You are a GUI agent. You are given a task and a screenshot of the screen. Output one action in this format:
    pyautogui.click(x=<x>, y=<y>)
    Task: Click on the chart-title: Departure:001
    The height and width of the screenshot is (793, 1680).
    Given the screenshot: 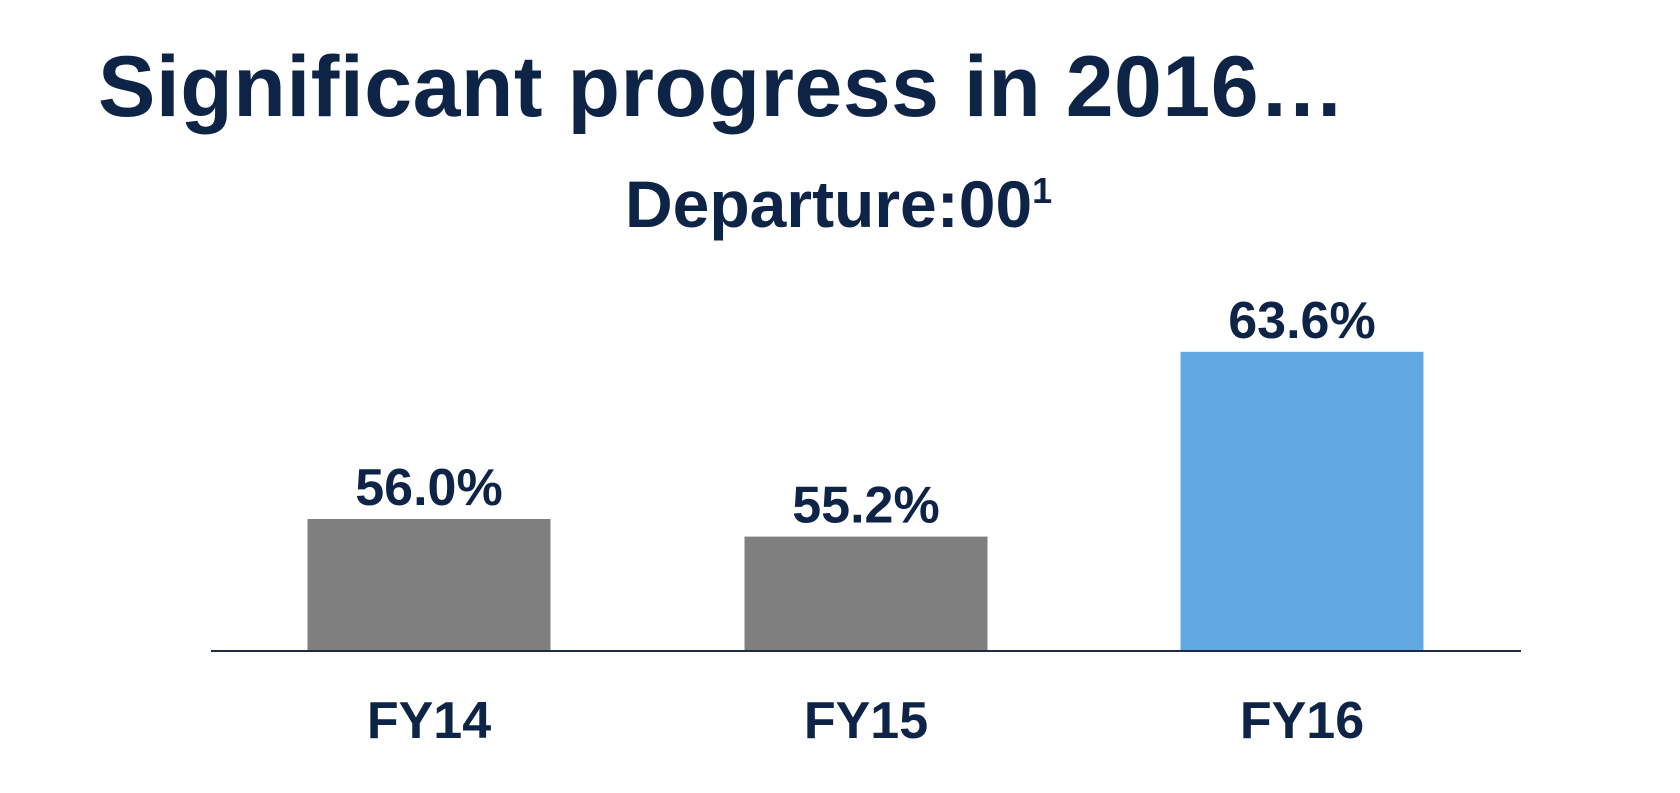 What is the action you would take?
    pyautogui.click(x=838, y=204)
    